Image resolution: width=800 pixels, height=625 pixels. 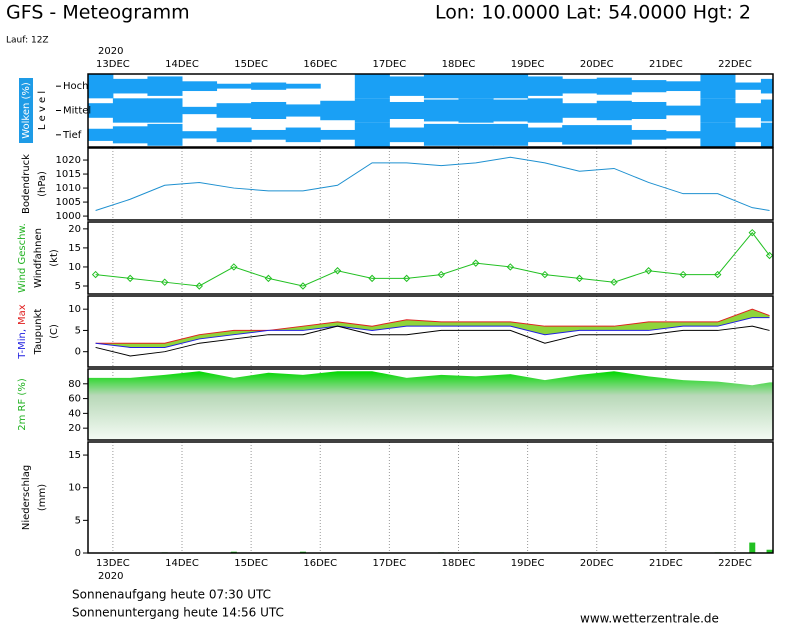 What do you see at coordinates (72, 135) in the screenshot?
I see `level-label: Tief` at bounding box center [72, 135].